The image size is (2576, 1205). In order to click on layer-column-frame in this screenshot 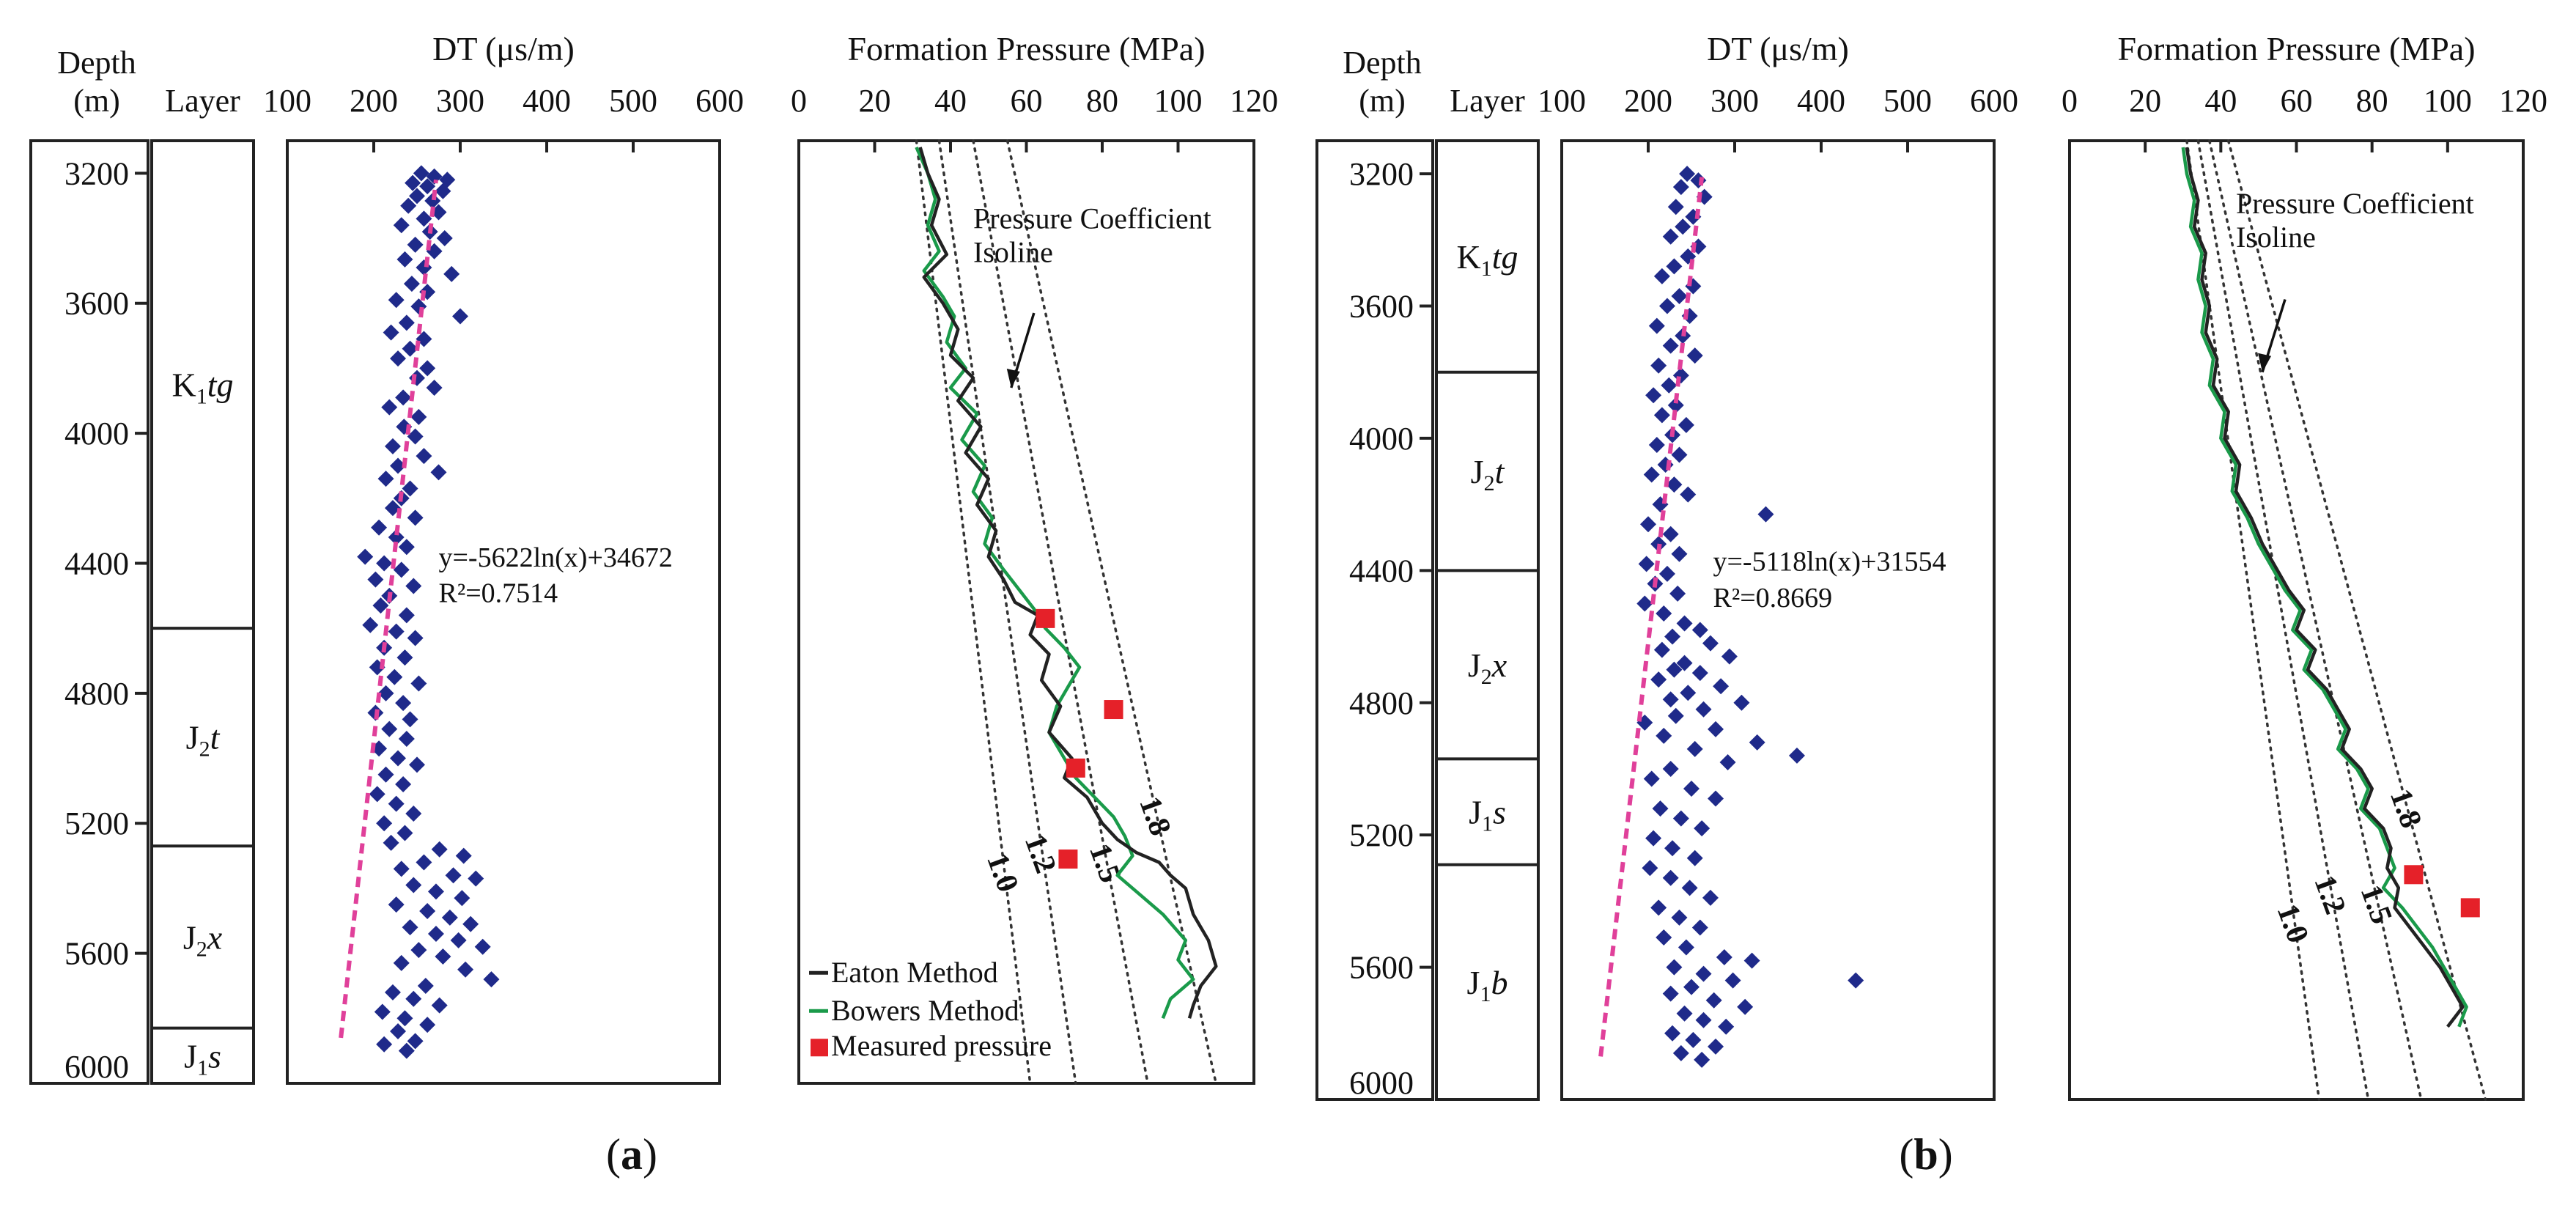, I will do `click(202, 612)`.